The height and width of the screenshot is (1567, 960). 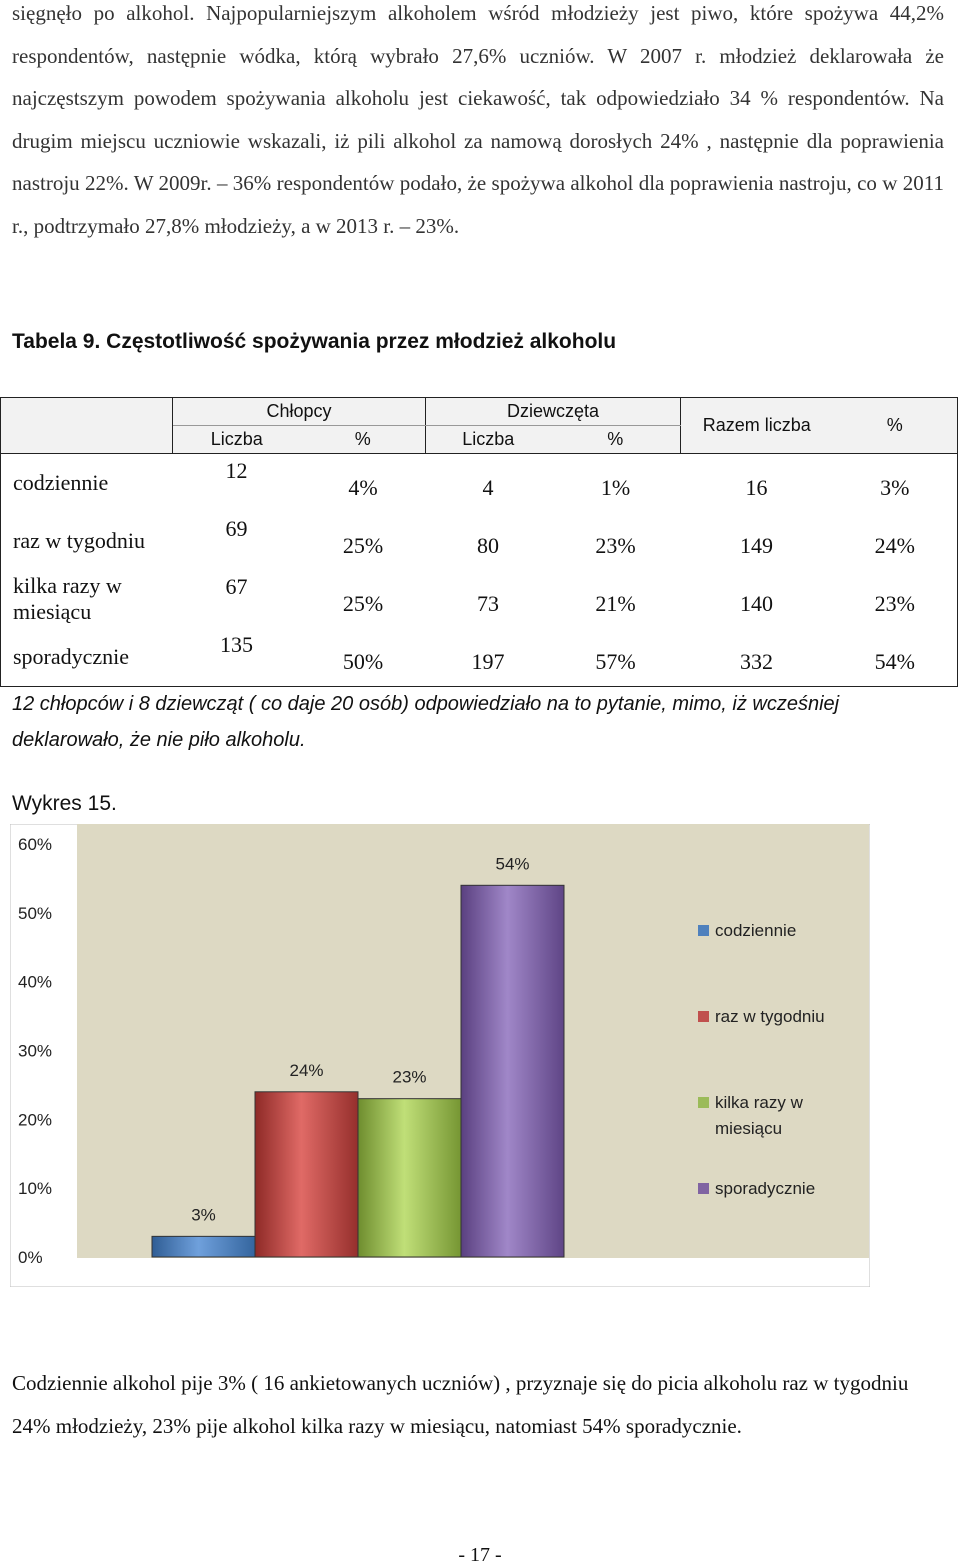 What do you see at coordinates (299, 411) in the screenshot?
I see `header-boys: Chłopcy` at bounding box center [299, 411].